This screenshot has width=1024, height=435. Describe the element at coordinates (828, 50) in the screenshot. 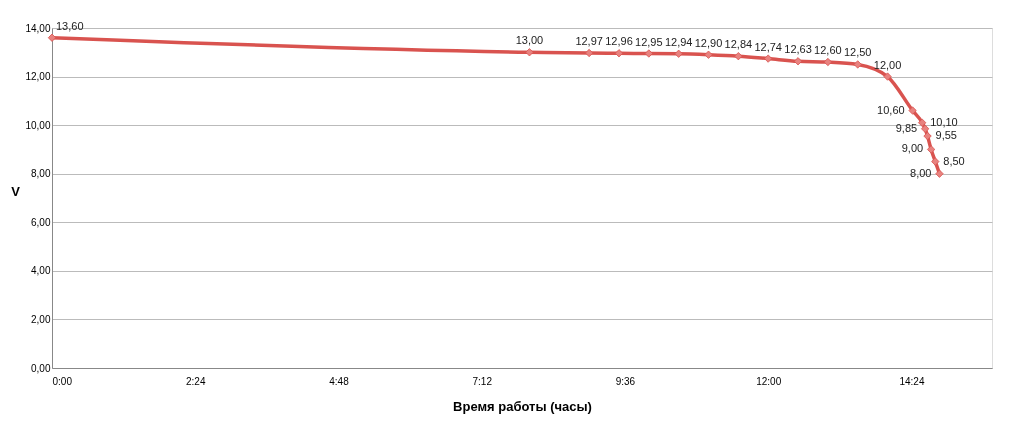

I see `data-label: 12,60` at that location.